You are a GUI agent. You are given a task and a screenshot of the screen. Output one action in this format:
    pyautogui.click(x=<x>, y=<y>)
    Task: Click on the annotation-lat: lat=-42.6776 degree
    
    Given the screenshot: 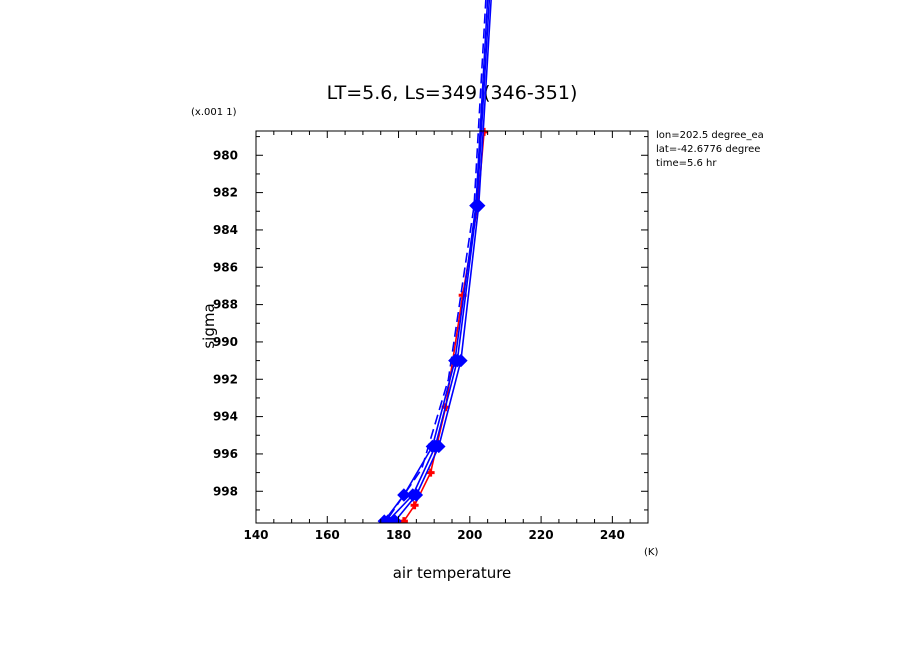 What is the action you would take?
    pyautogui.click(x=708, y=149)
    